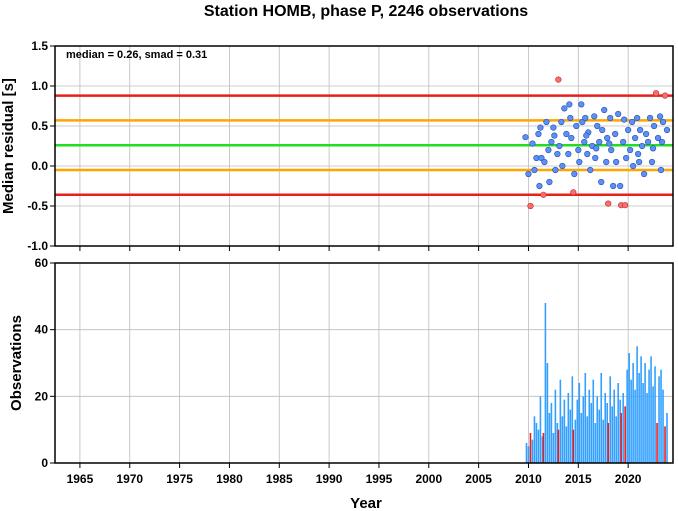 The image size is (678, 511). I want to click on x-tick-label: 1970, so click(129, 479).